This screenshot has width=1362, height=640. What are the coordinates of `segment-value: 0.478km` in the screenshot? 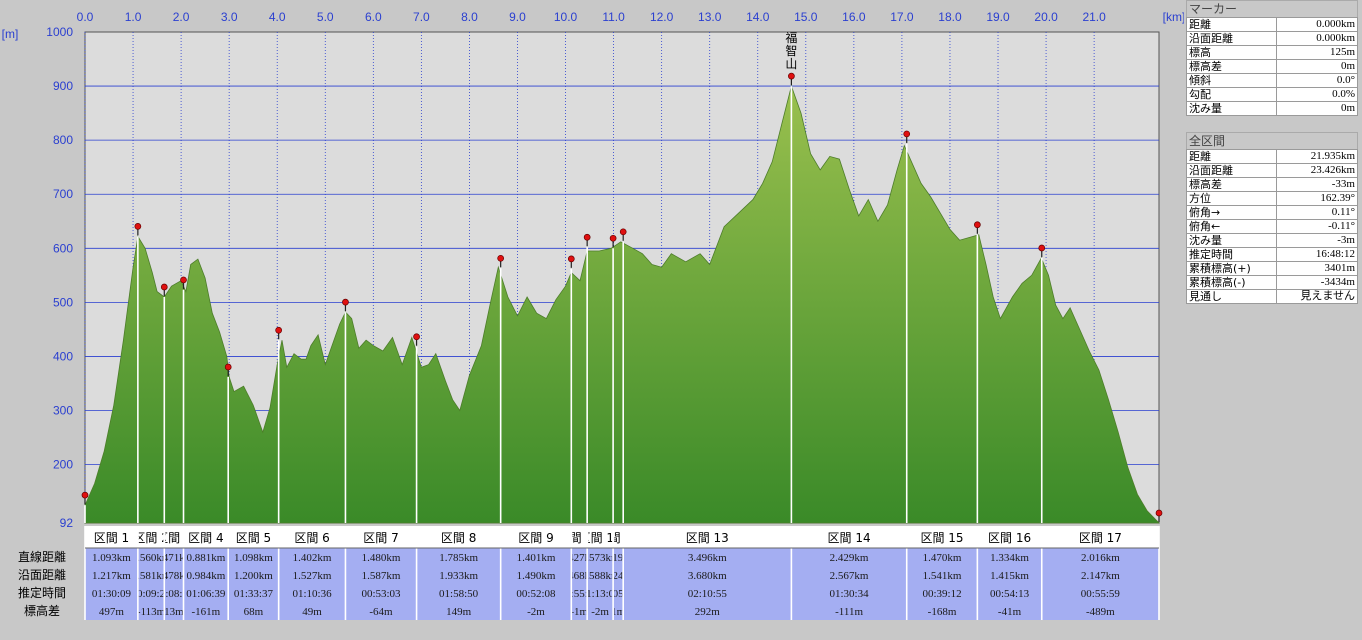 It's located at (173, 576).